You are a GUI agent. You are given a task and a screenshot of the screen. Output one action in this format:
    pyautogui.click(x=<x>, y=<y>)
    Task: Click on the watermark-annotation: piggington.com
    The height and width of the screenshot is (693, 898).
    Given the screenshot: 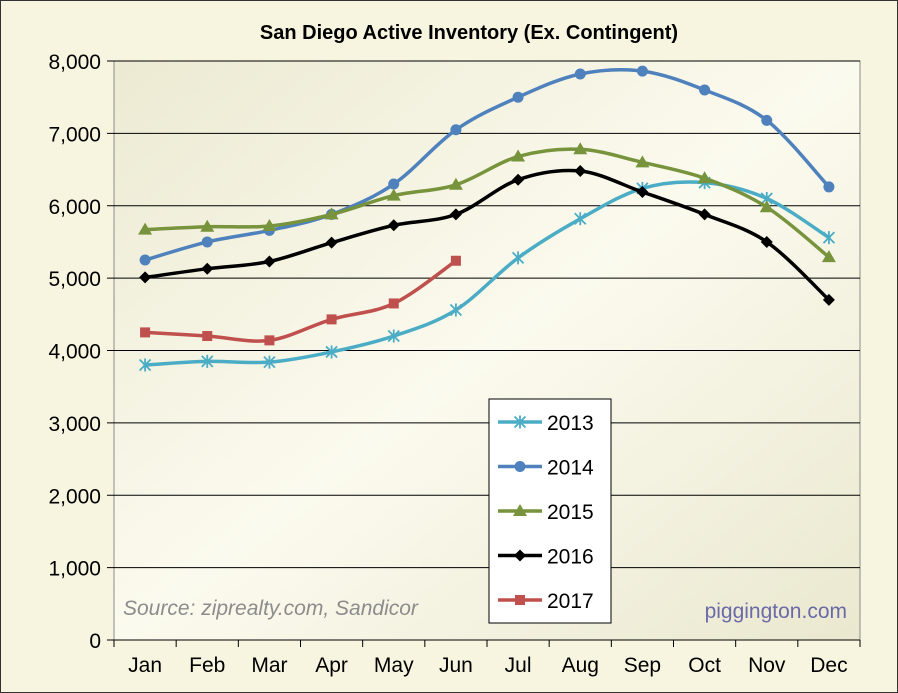 What is the action you would take?
    pyautogui.click(x=776, y=611)
    